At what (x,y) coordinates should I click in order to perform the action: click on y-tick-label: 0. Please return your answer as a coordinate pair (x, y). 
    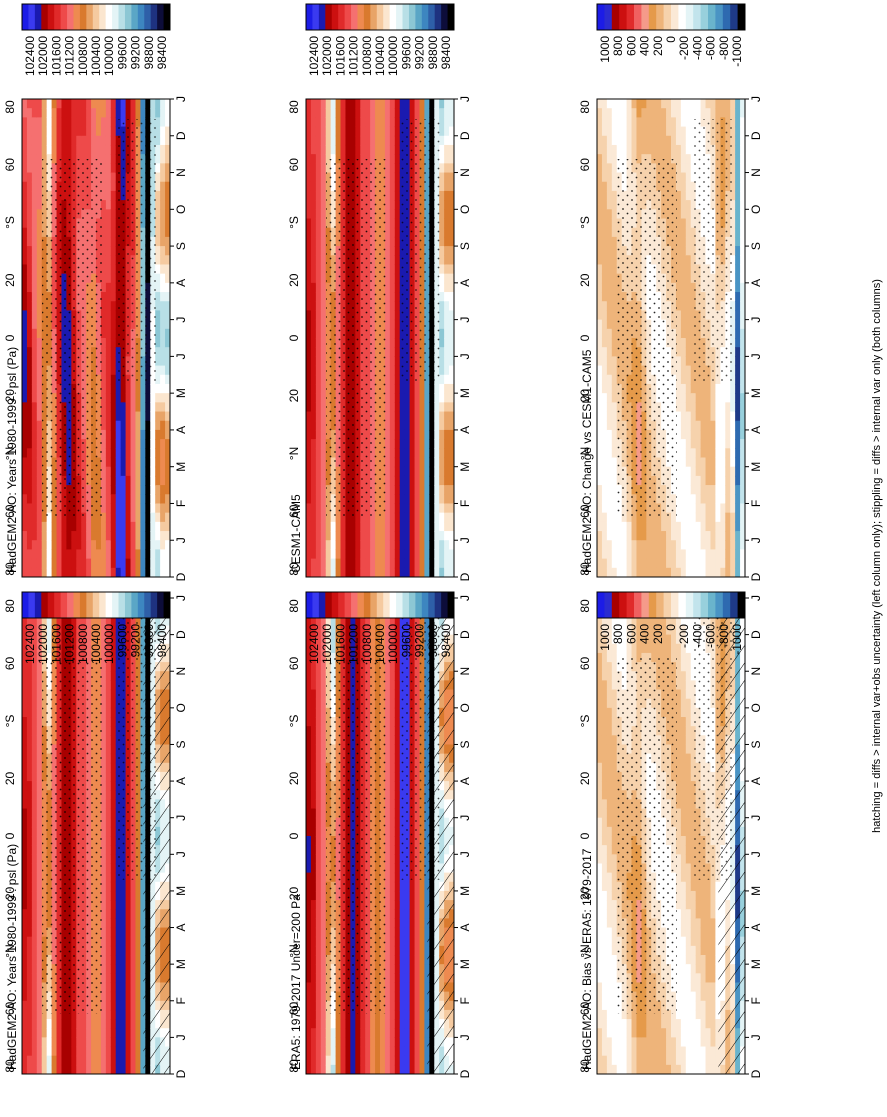
    Looking at the image, I should click on (10, 337).